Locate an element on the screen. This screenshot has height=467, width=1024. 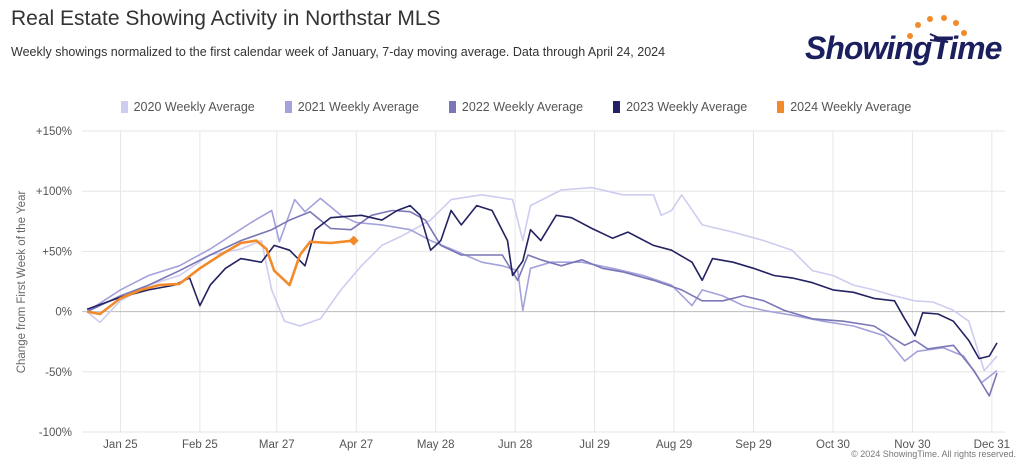
legend-item-2020: 2020 Weekly Average is located at coordinates (187, 107).